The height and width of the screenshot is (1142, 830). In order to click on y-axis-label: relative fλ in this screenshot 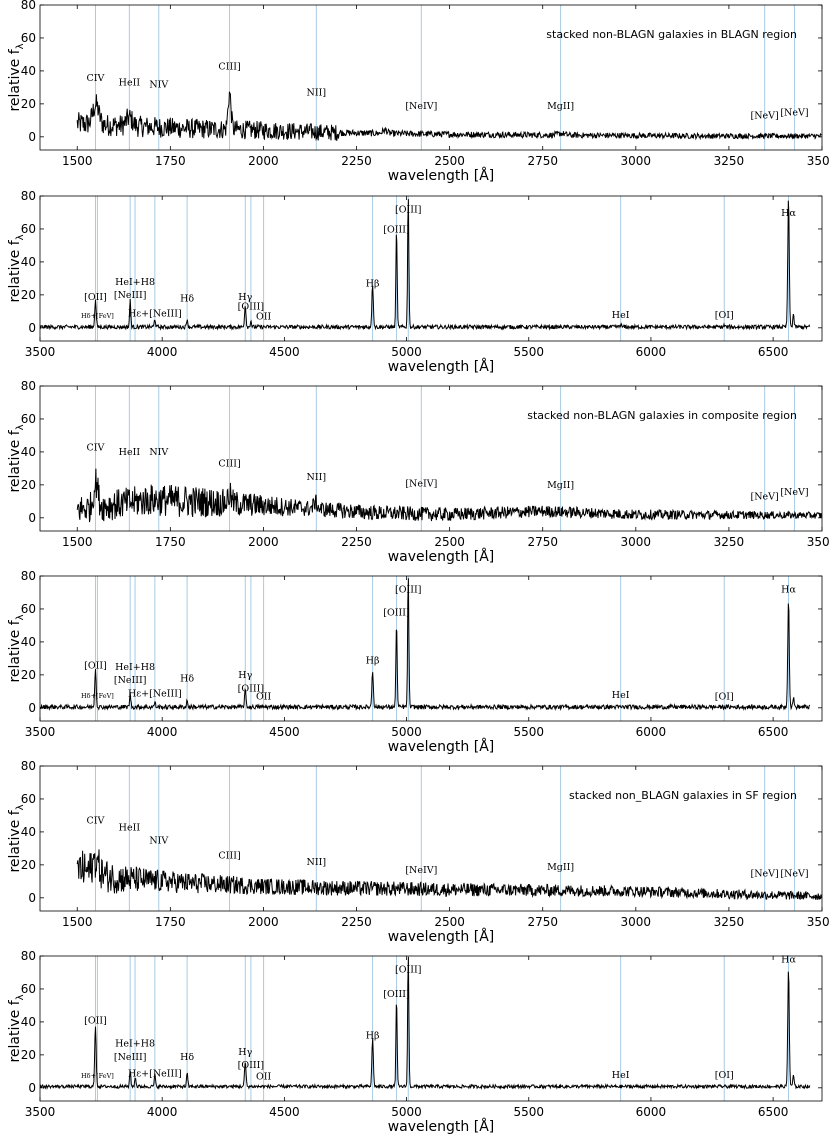, I will do `click(16, 458)`.